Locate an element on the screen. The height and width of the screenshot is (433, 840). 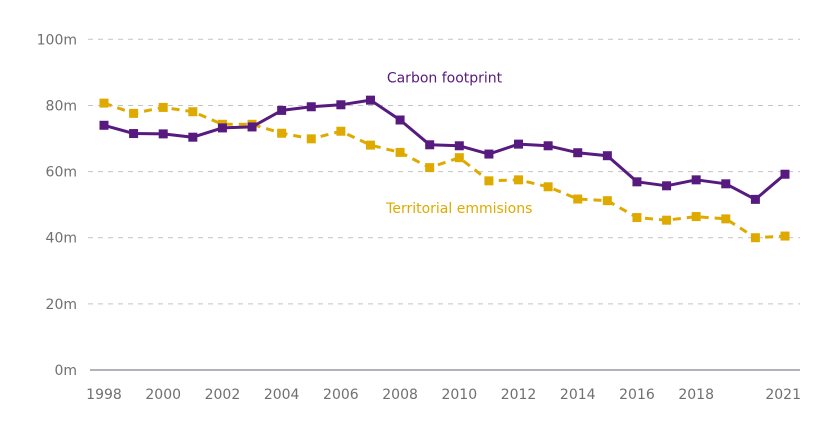
x-tick-label: 2002 is located at coordinates (223, 395).